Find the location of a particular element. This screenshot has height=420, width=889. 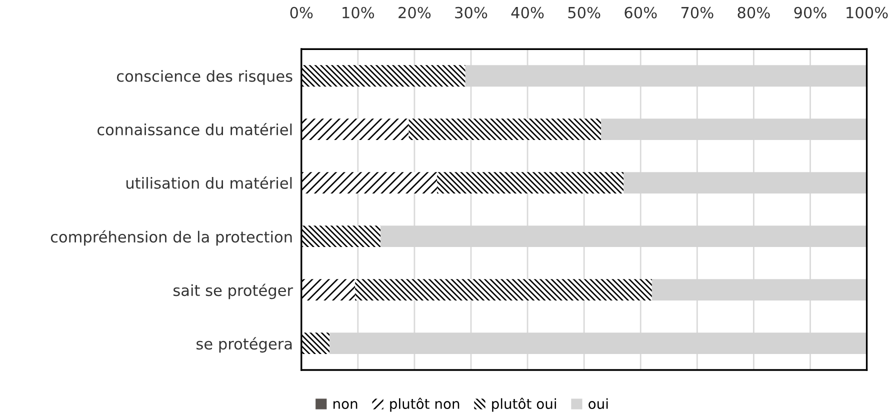

x-tick-label: 90% is located at coordinates (810, 12).